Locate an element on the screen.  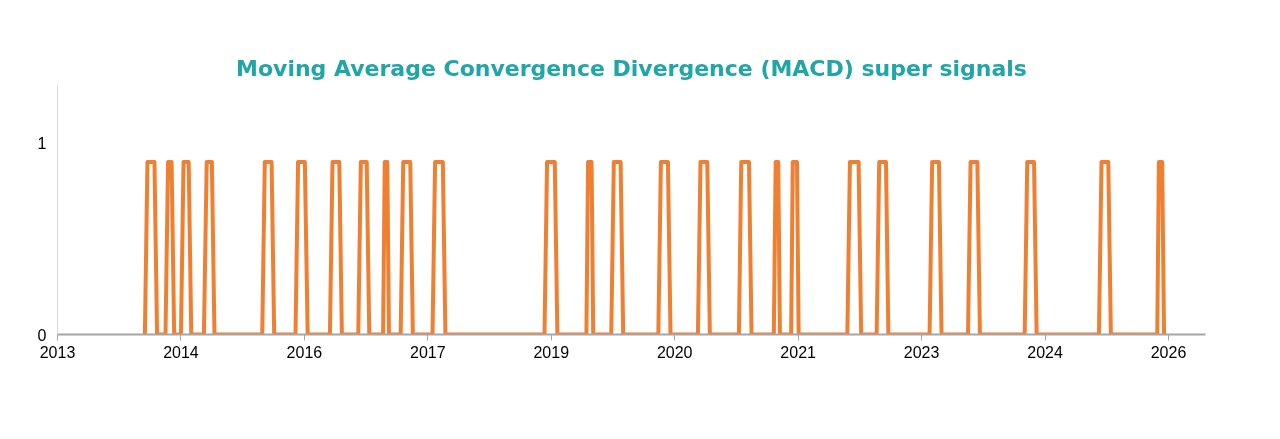
x-tick-label: 2013 is located at coordinates (57, 352).